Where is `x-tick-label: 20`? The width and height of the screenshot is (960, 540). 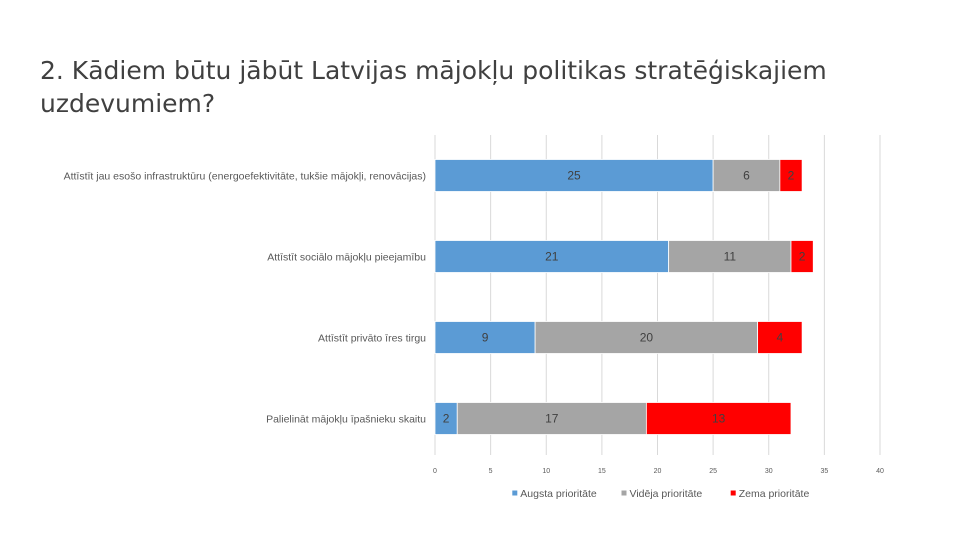 x-tick-label: 20 is located at coordinates (658, 471).